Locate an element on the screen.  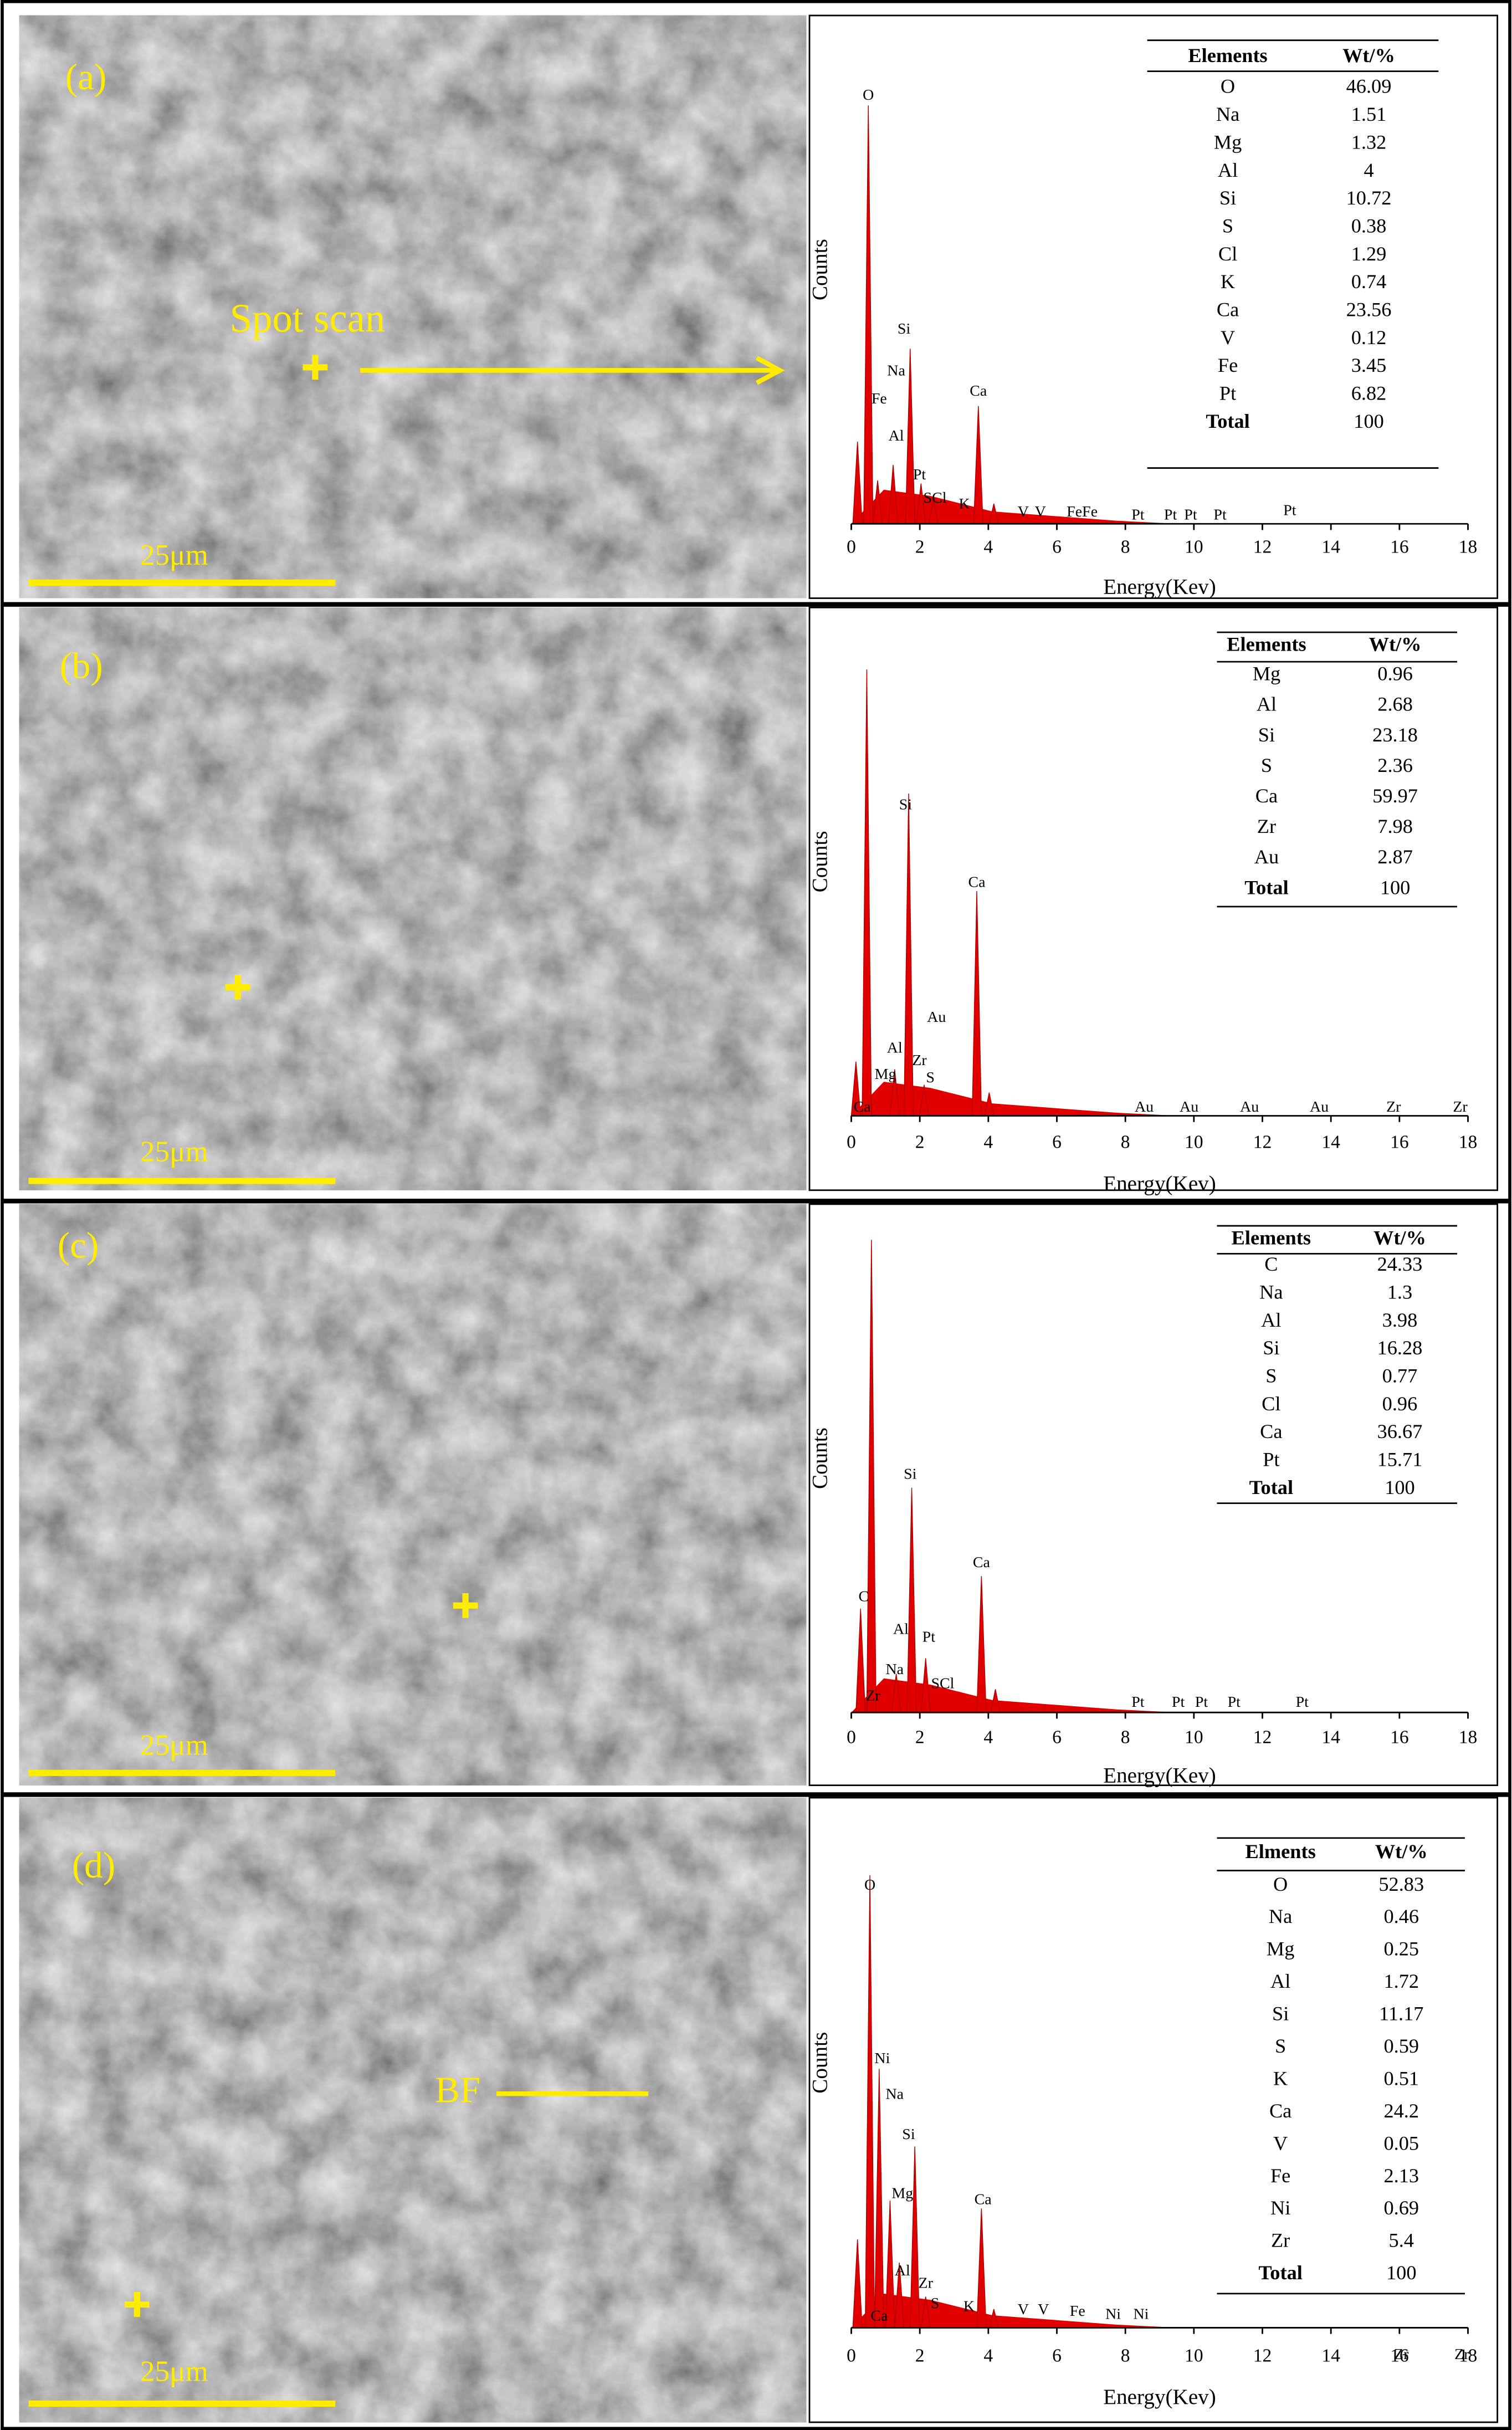
table-cell: V is located at coordinates (1228, 337).